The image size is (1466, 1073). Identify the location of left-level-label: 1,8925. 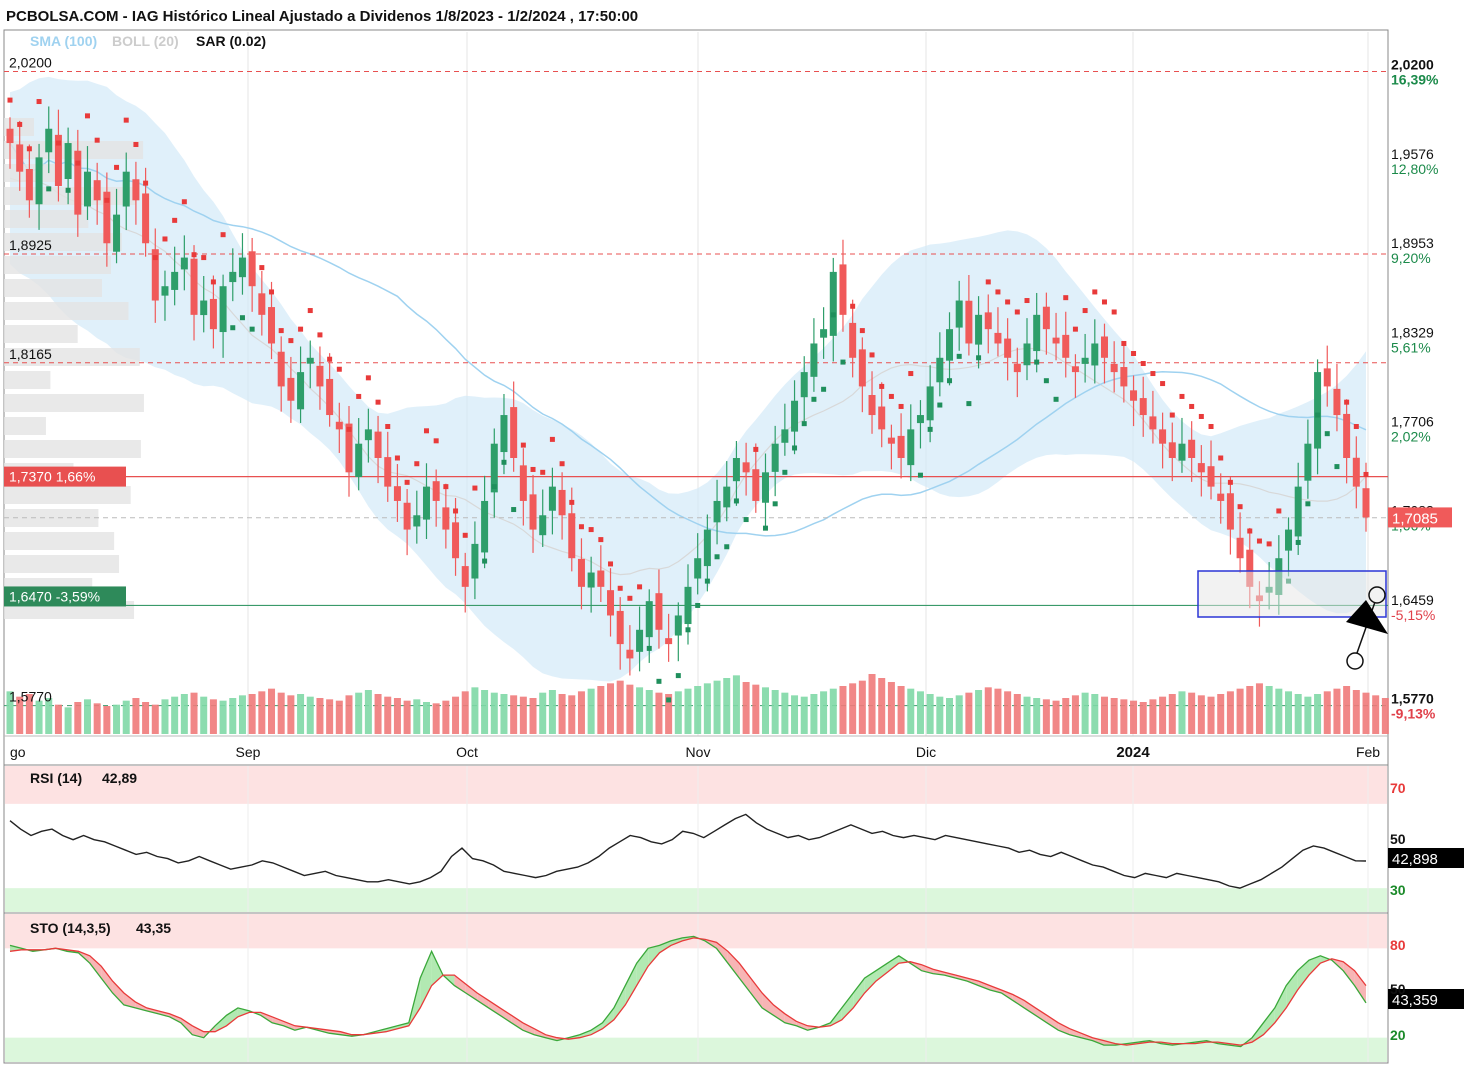
(30, 245).